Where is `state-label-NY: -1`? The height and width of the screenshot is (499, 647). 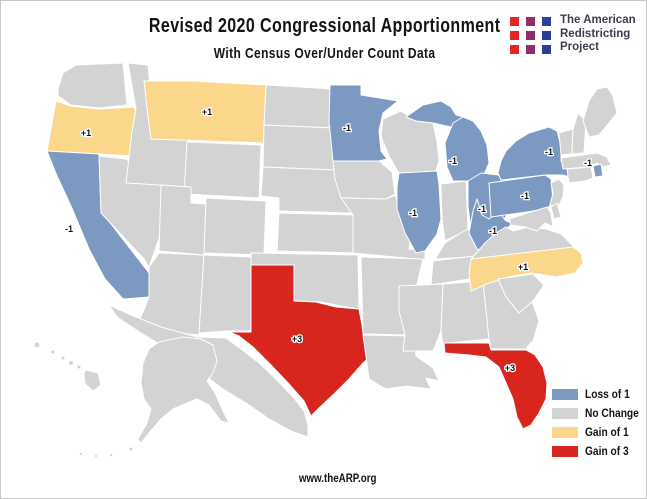 state-label-NY: -1 is located at coordinates (549, 152).